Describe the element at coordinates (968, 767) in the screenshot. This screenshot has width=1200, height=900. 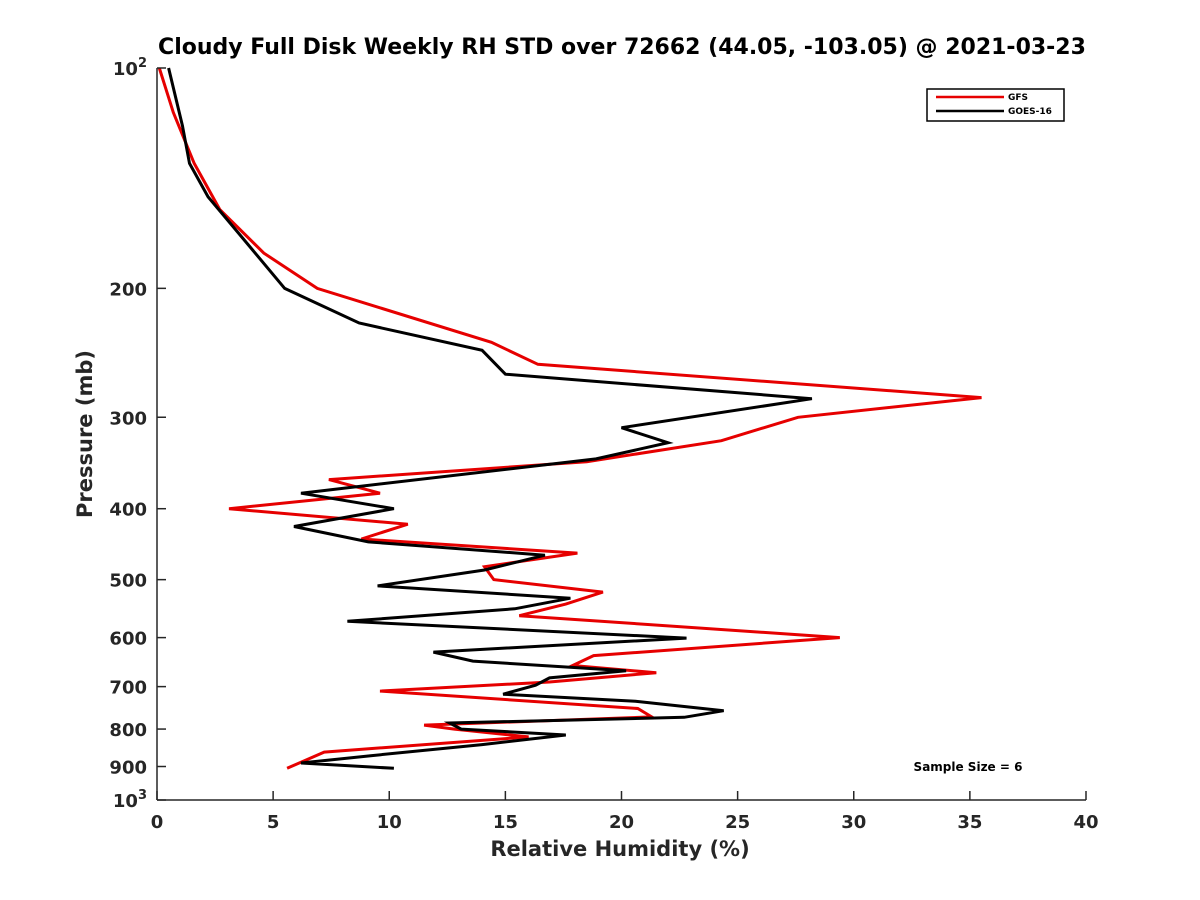
I see `sample-size-annotation: Sample Size = 6` at that location.